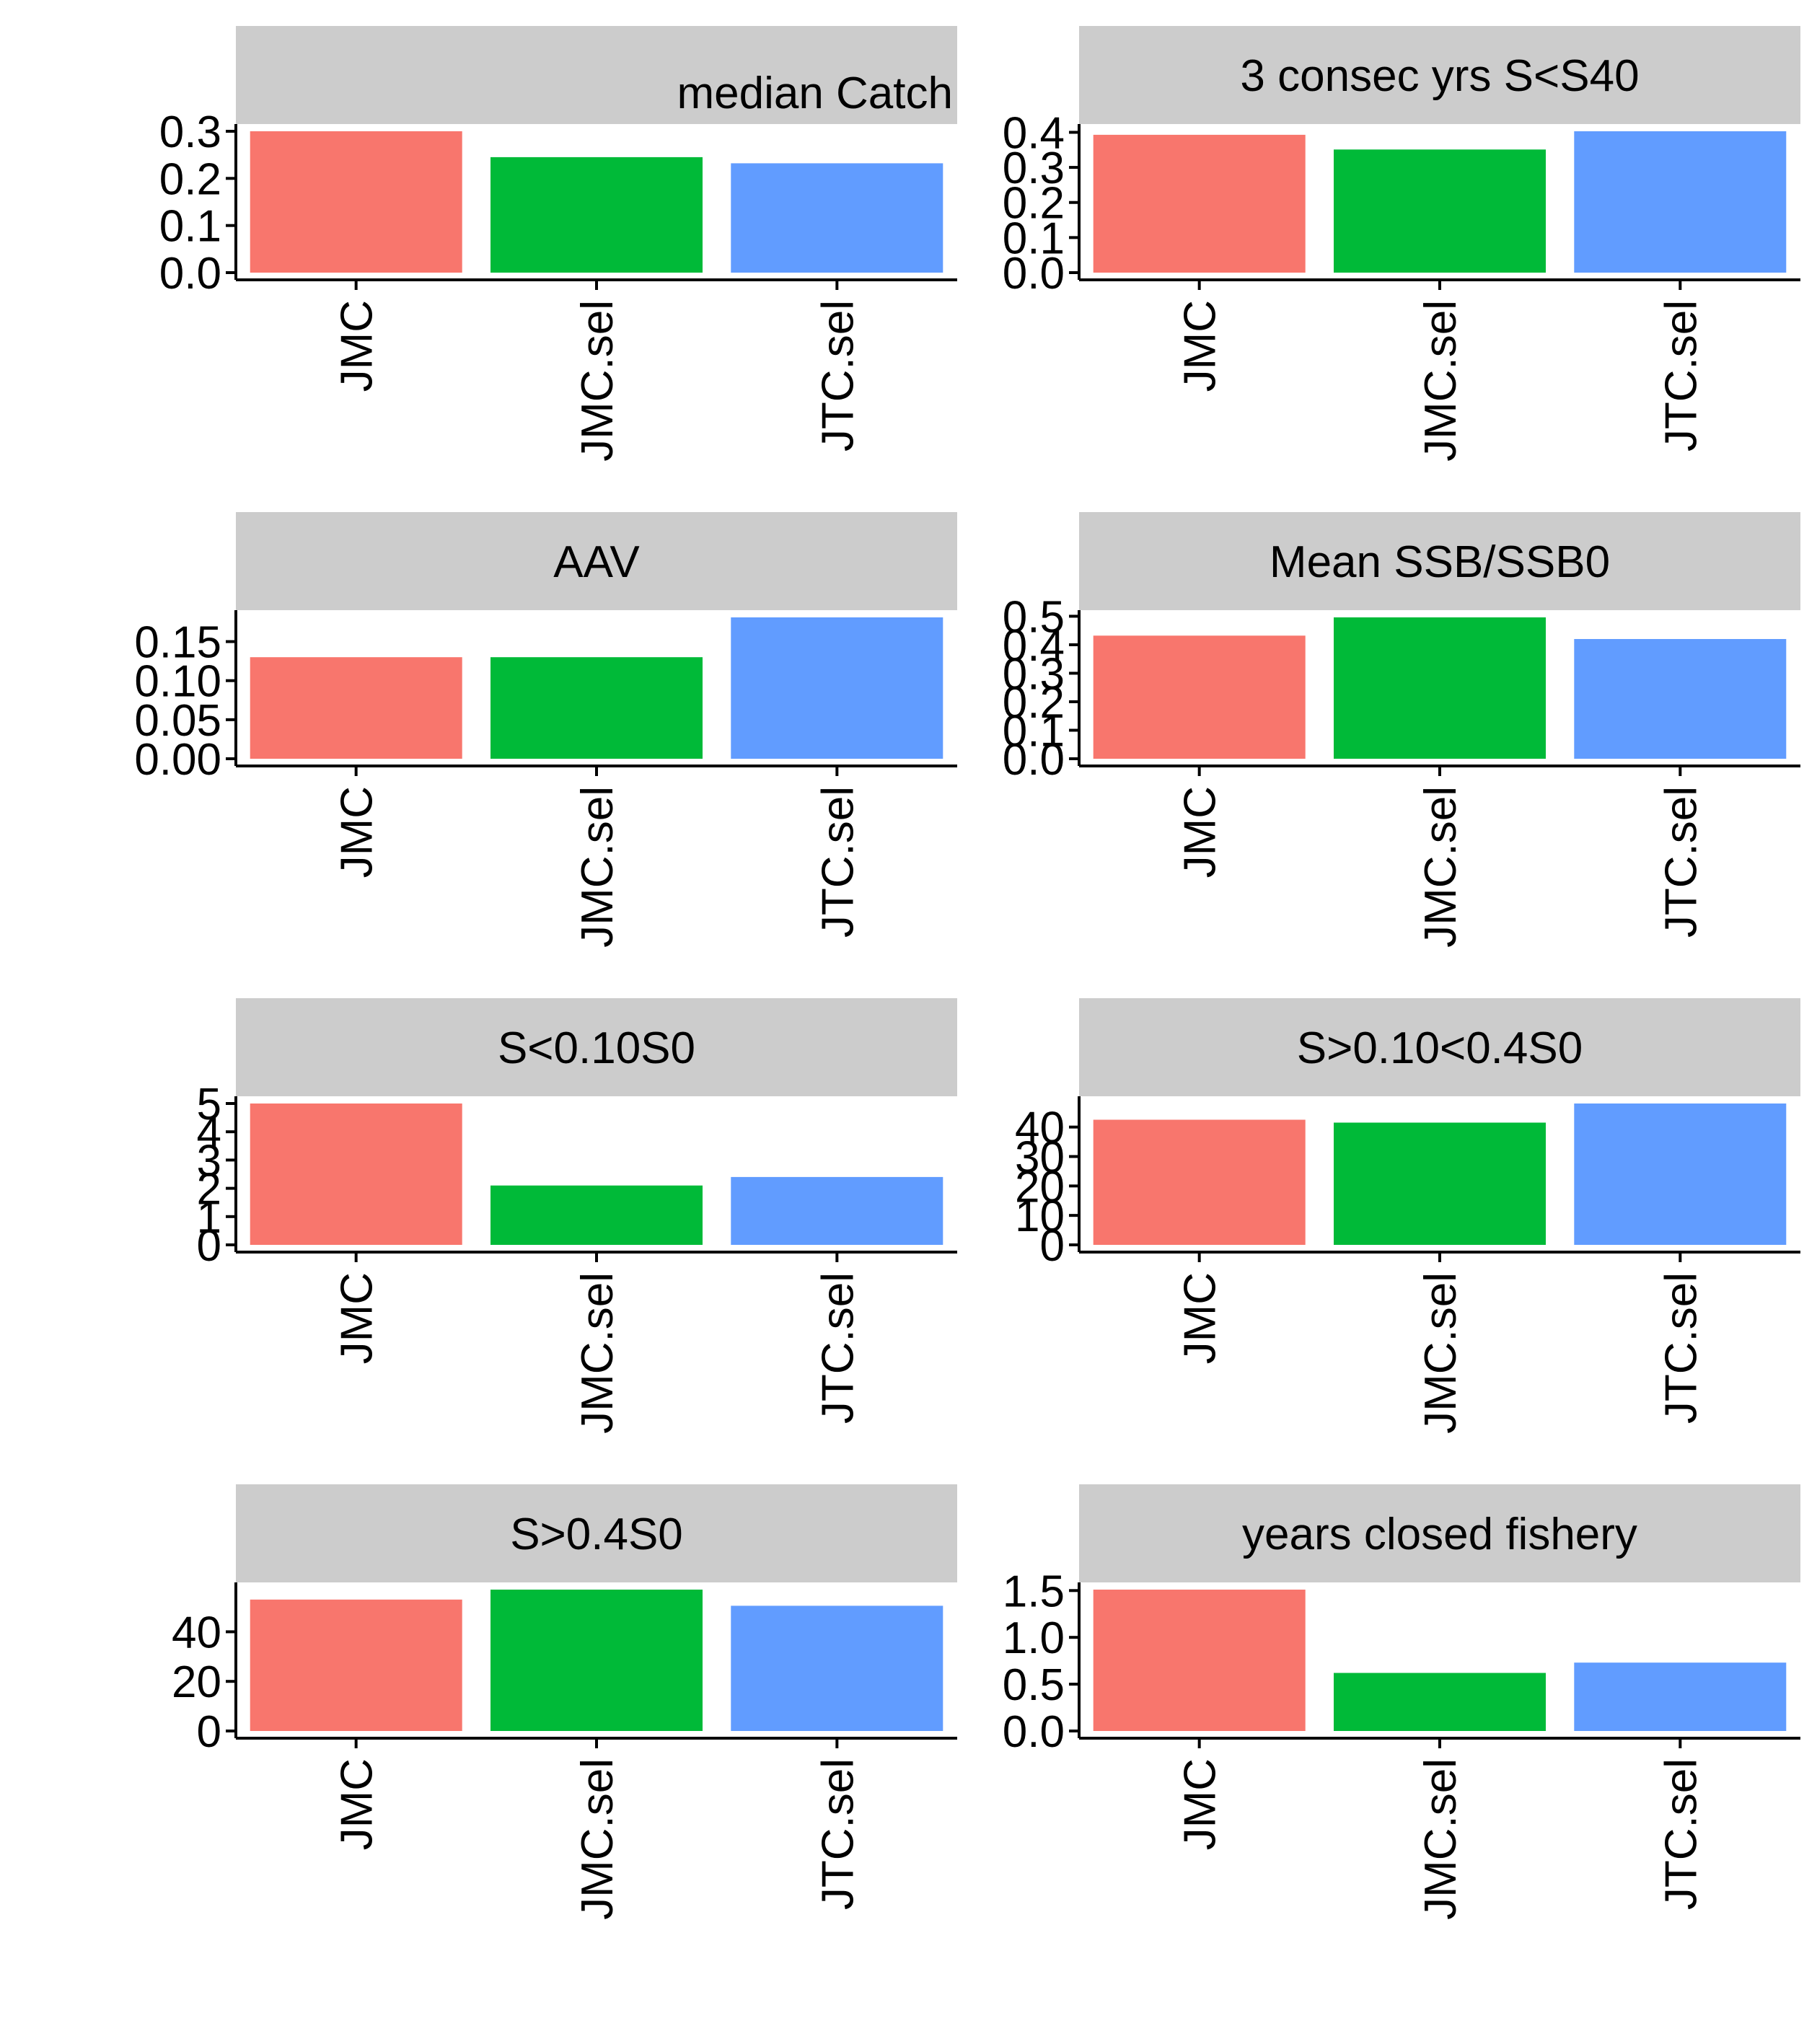 This screenshot has height=2044, width=1817. What do you see at coordinates (209, 1161) in the screenshot?
I see `y-tick-label: 3` at bounding box center [209, 1161].